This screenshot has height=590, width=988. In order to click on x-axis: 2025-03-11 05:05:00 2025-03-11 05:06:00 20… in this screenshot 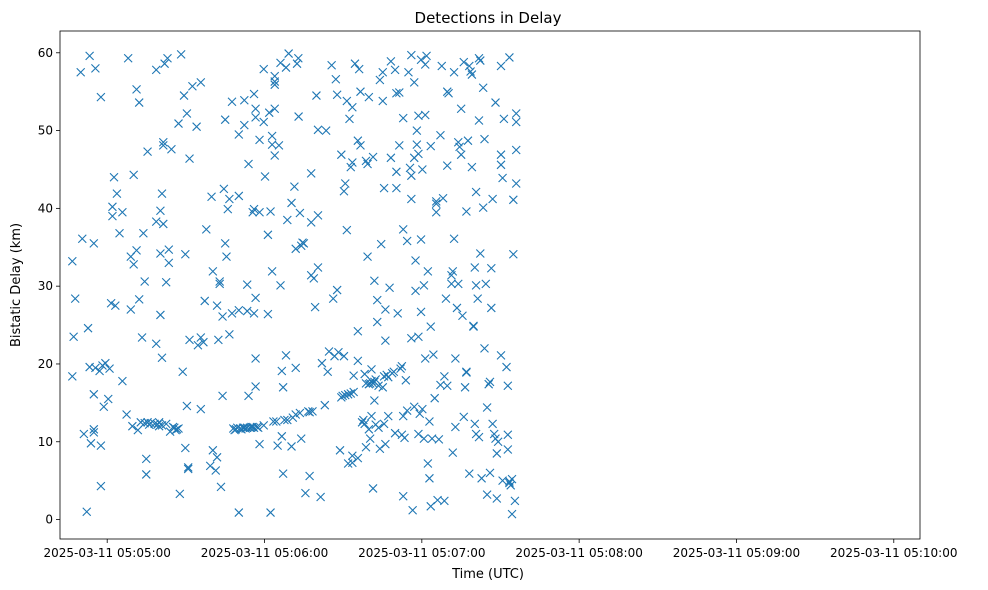, I will do `click(500, 549)`.